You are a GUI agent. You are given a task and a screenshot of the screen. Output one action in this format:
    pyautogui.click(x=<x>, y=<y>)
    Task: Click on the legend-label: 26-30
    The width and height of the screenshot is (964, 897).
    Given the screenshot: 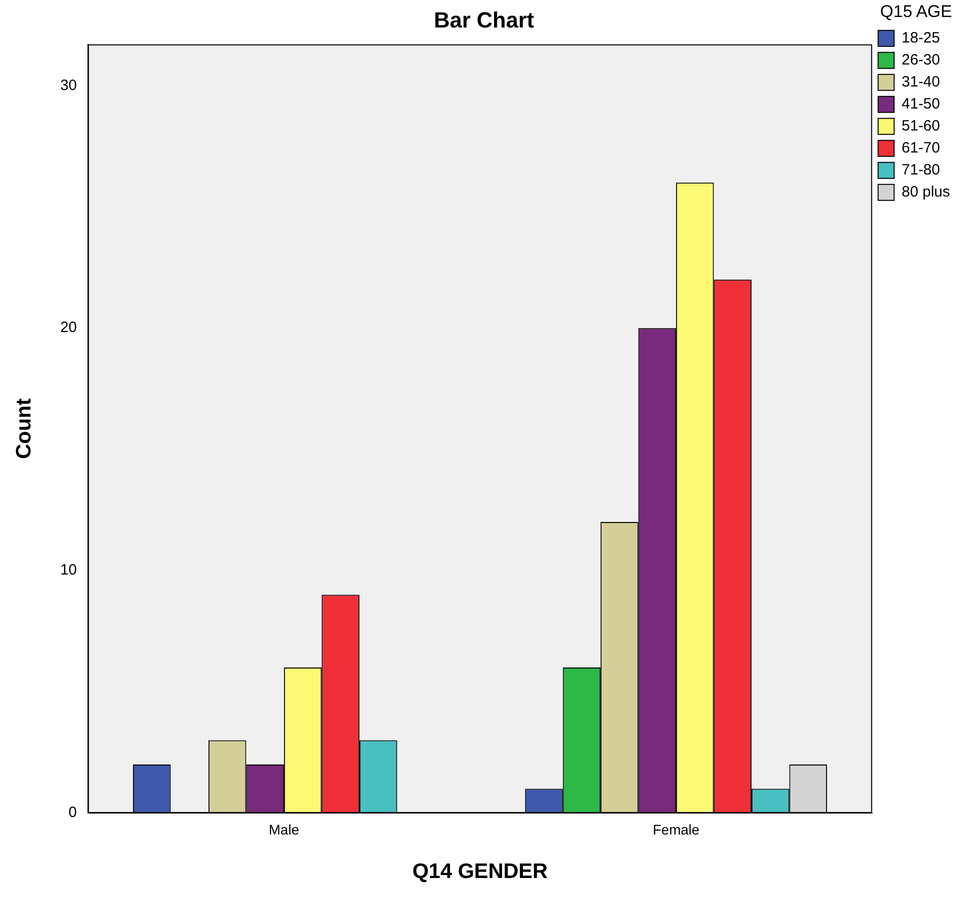 What is the action you would take?
    pyautogui.click(x=921, y=60)
    